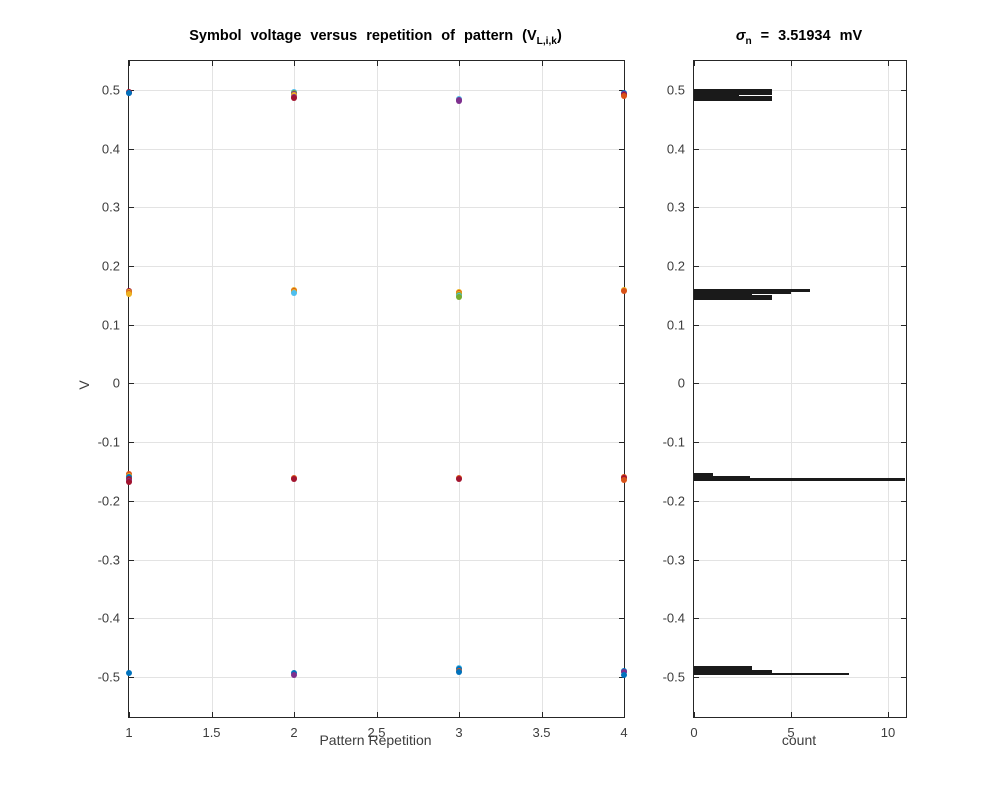 The image size is (1000, 800). I want to click on sigma-subscript: n, so click(748, 41).